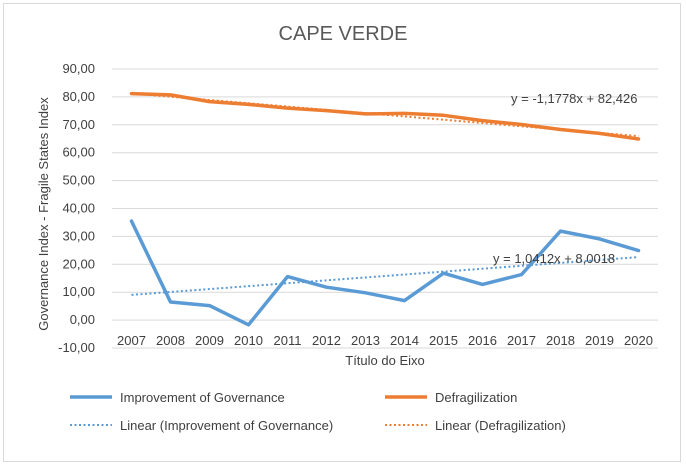  Describe the element at coordinates (500, 425) in the screenshot. I see `legend-label: Linear (Defragilization)` at that location.